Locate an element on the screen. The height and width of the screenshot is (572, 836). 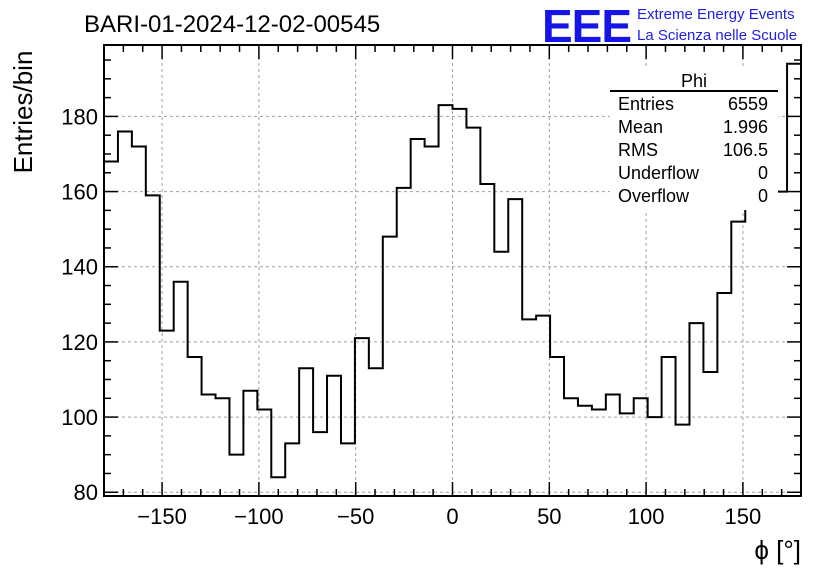
y-tick-label: 140 is located at coordinates (79, 267).